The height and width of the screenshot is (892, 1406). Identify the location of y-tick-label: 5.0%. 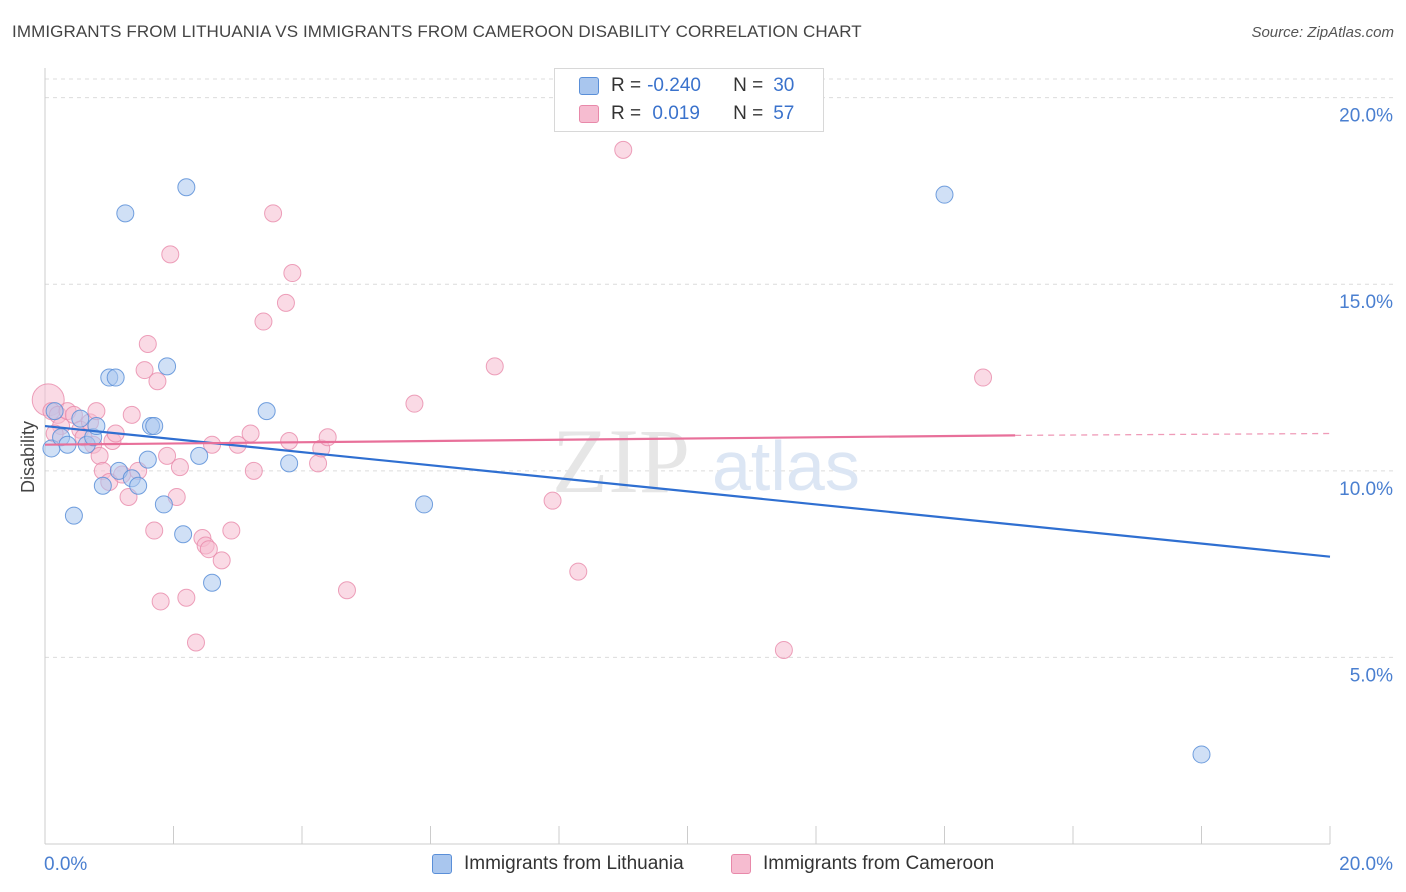
(1371, 675).